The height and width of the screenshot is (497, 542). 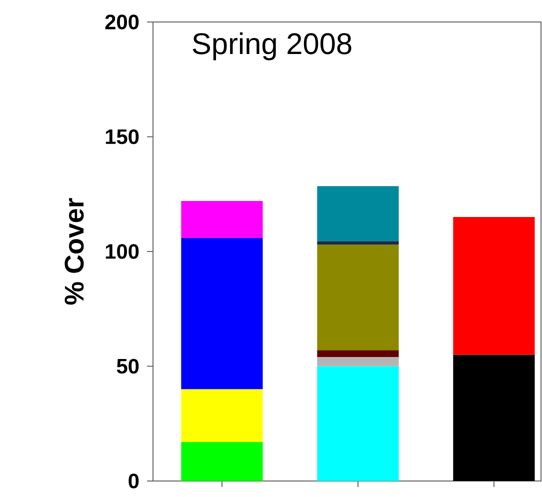 I want to click on y-tick-label: 0, so click(x=133, y=481).